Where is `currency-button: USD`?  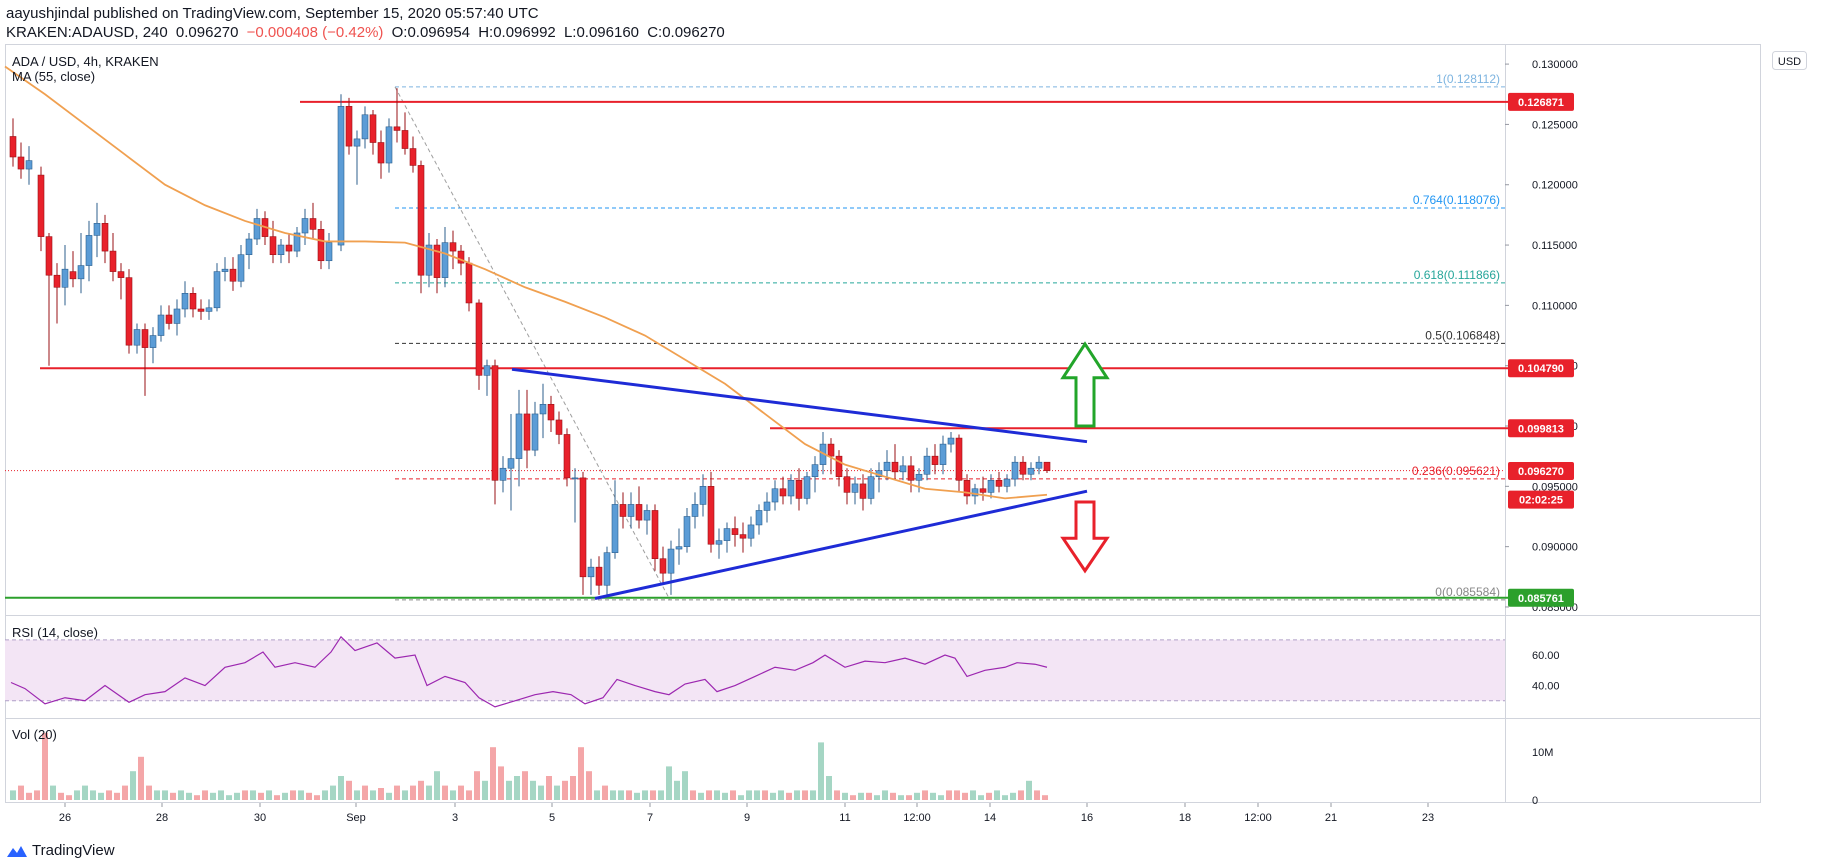
currency-button: USD is located at coordinates (1789, 60).